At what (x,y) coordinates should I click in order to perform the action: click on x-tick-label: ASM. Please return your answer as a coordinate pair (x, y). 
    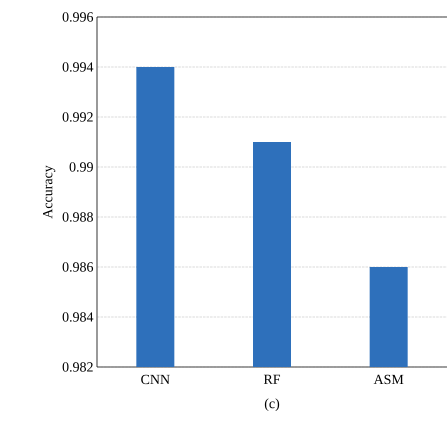
    Looking at the image, I should click on (389, 379).